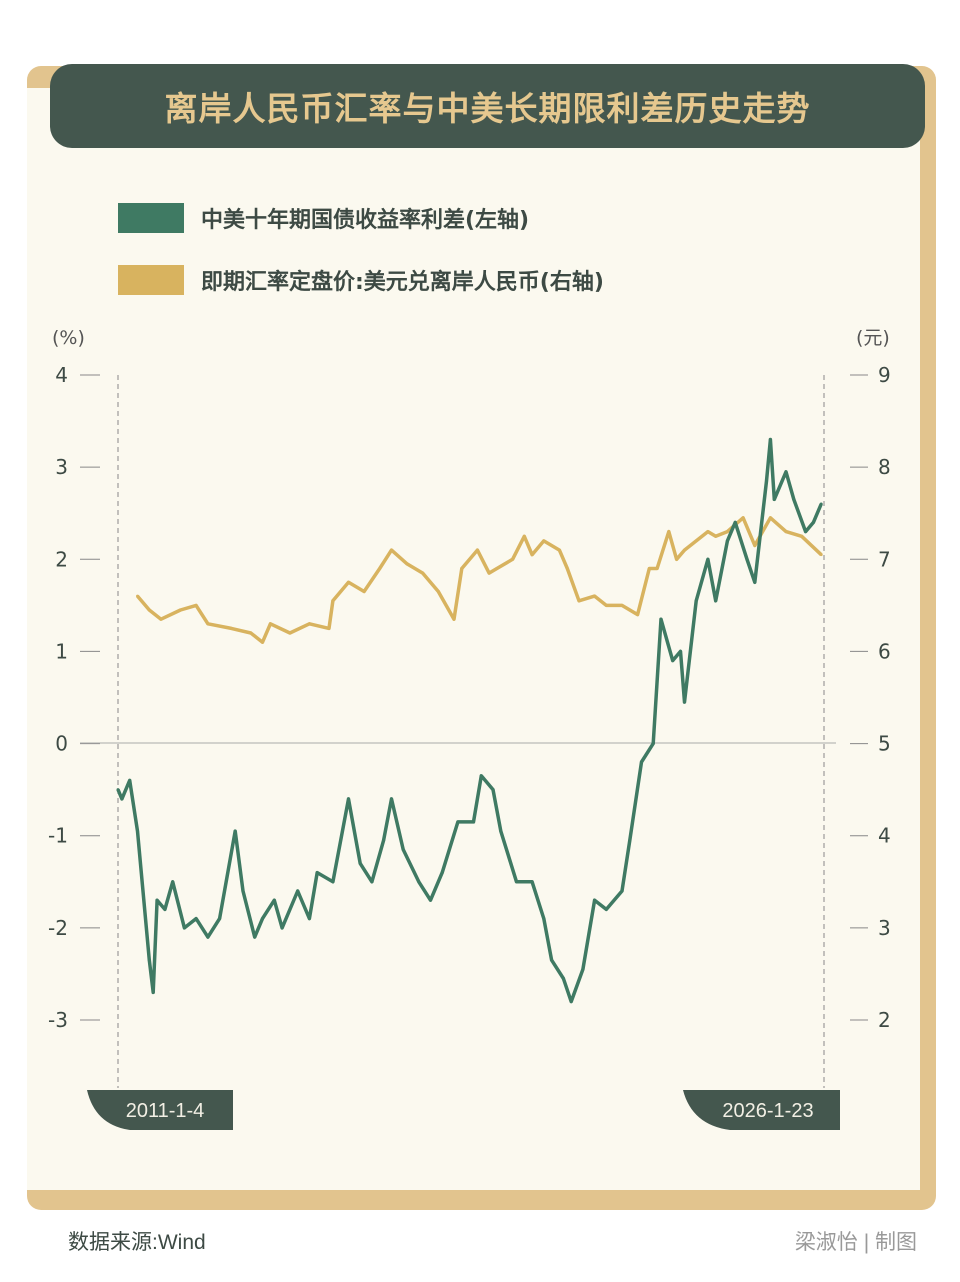 The height and width of the screenshot is (1282, 960). I want to click on legend-item-fx: 即期汇率定盘价:美元兑离岸人民币(右轴), so click(361, 280).